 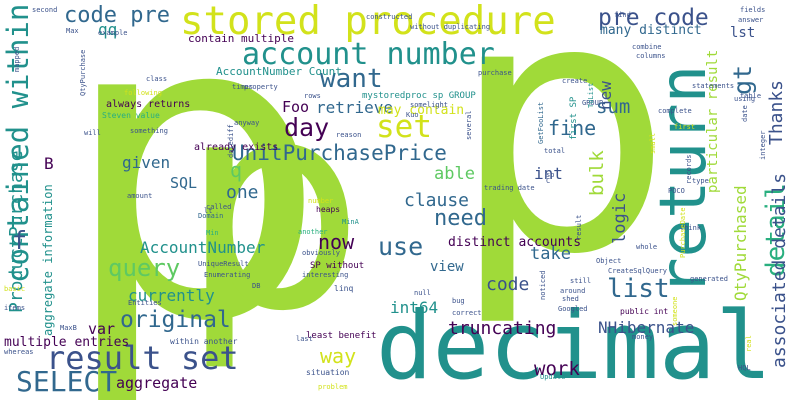 I want to click on word-qq: qq, so click(x=108, y=29).